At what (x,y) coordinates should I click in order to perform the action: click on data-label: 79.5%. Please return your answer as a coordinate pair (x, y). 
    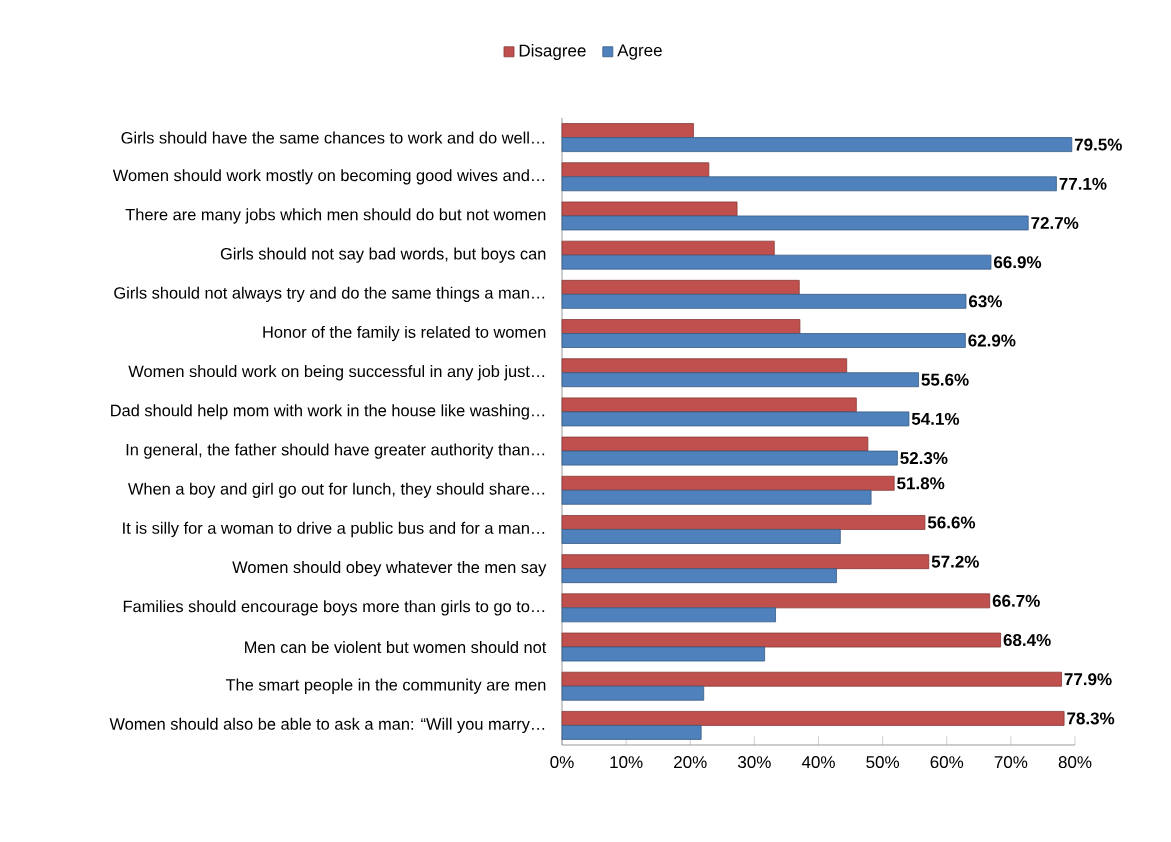
    Looking at the image, I should click on (1098, 144).